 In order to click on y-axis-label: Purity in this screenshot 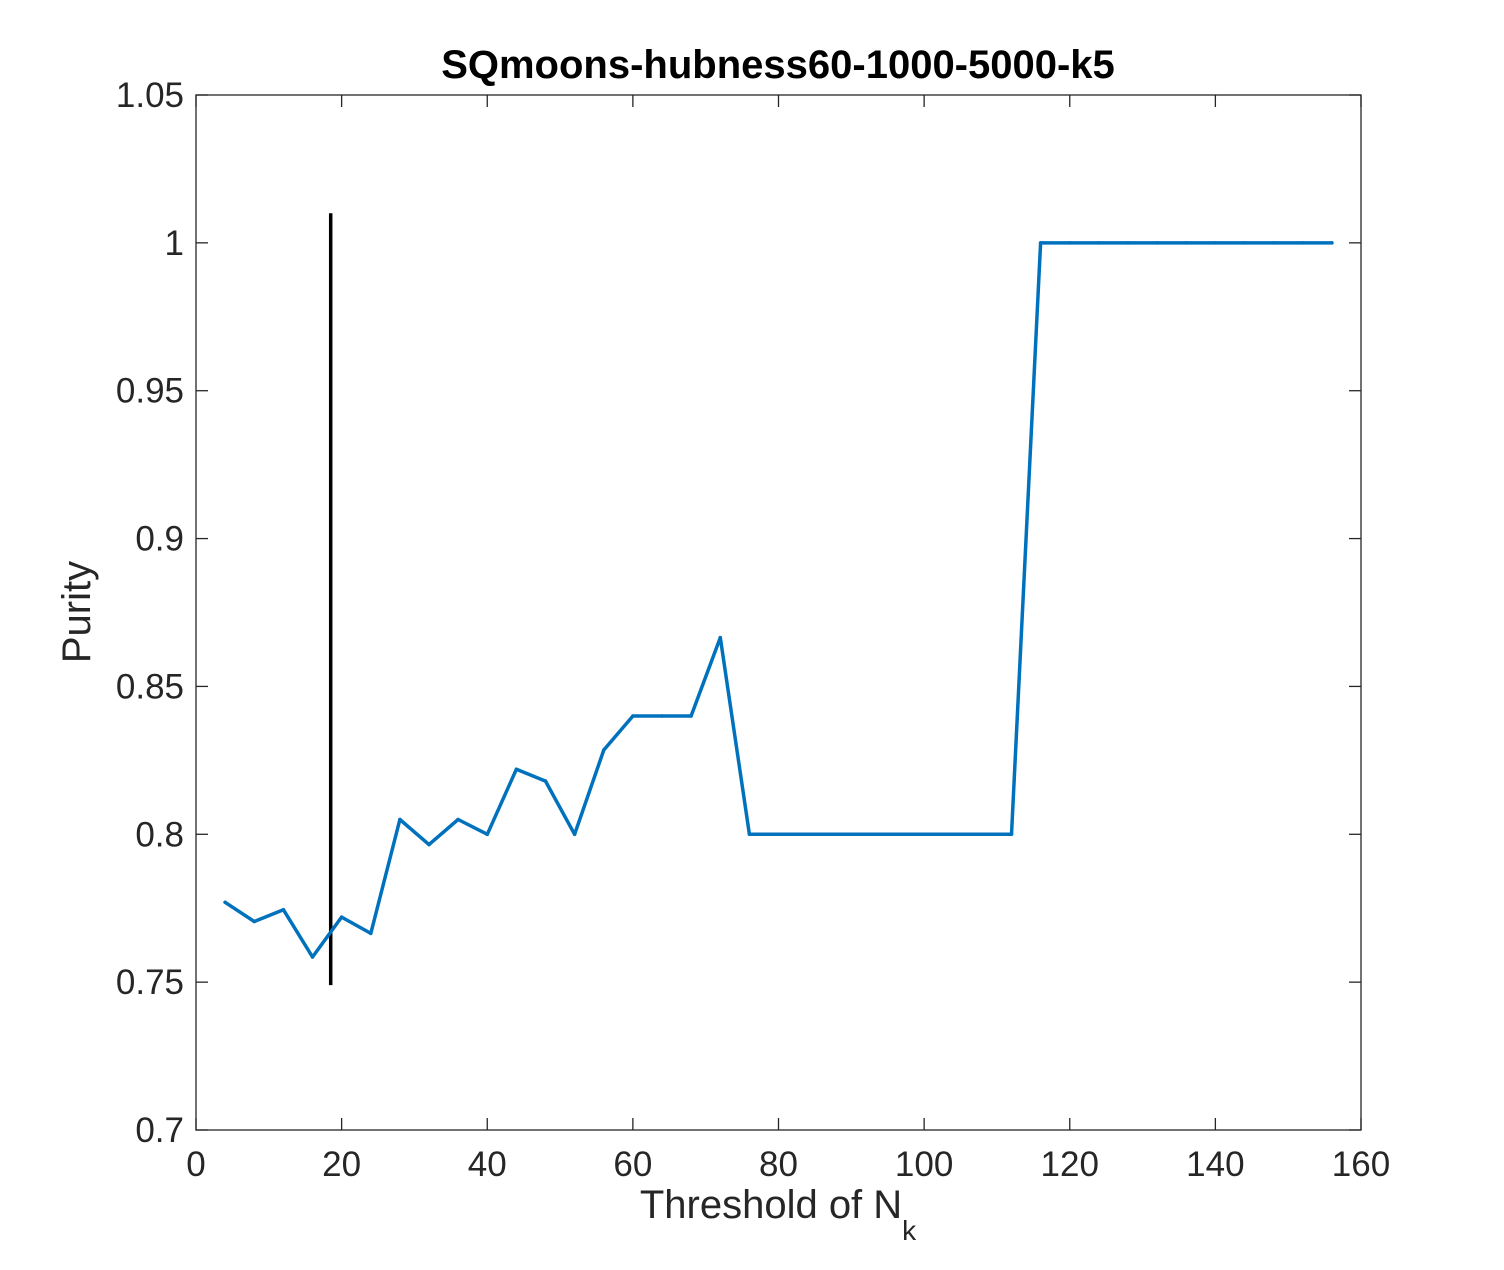, I will do `click(77, 612)`.